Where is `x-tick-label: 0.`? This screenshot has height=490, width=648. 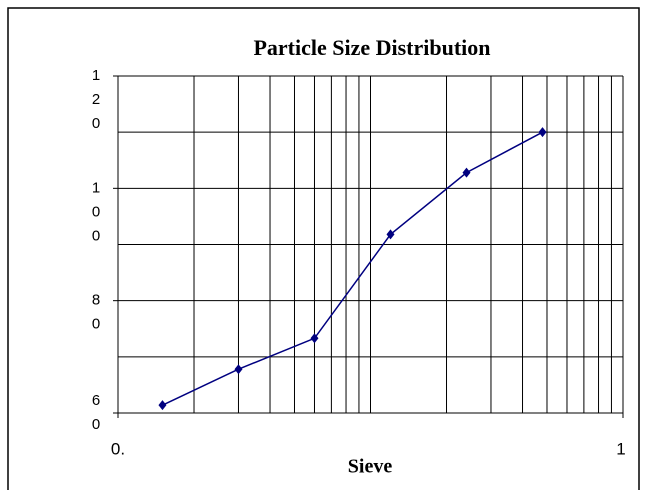
x-tick-label: 0. is located at coordinates (118, 448).